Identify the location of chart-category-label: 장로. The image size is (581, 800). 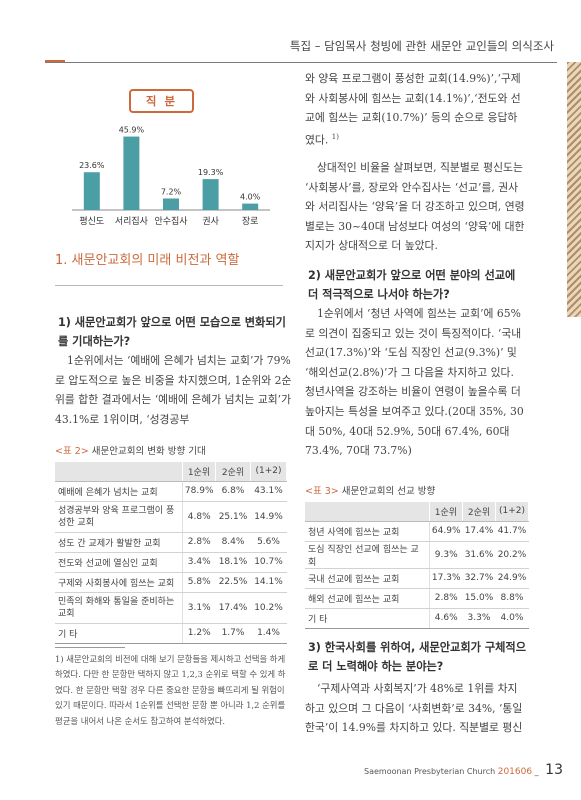
(250, 221).